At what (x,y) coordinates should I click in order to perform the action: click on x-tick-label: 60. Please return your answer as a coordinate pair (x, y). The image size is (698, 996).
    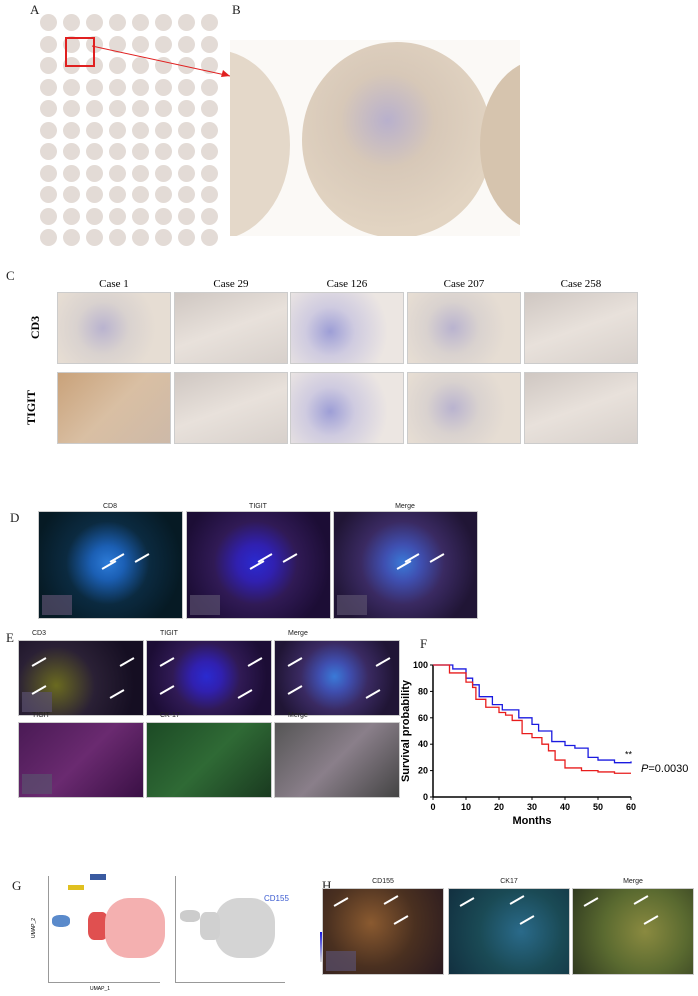
    Looking at the image, I should click on (631, 807).